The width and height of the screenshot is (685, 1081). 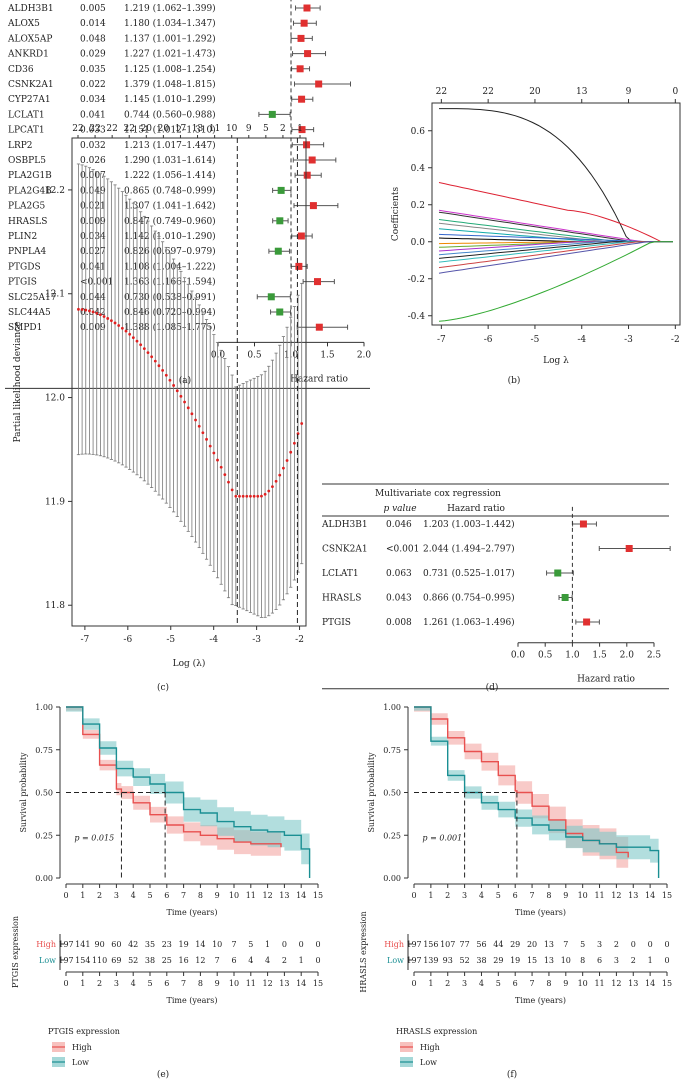 I want to click on risk-count: 15, so click(x=532, y=960).